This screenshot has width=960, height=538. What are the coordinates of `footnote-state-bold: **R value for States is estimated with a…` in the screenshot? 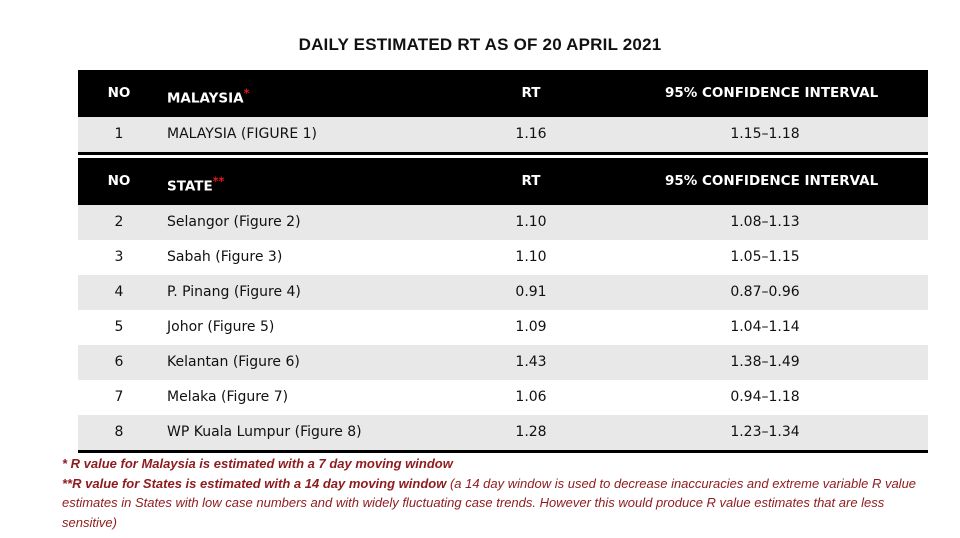 It's located at (254, 483).